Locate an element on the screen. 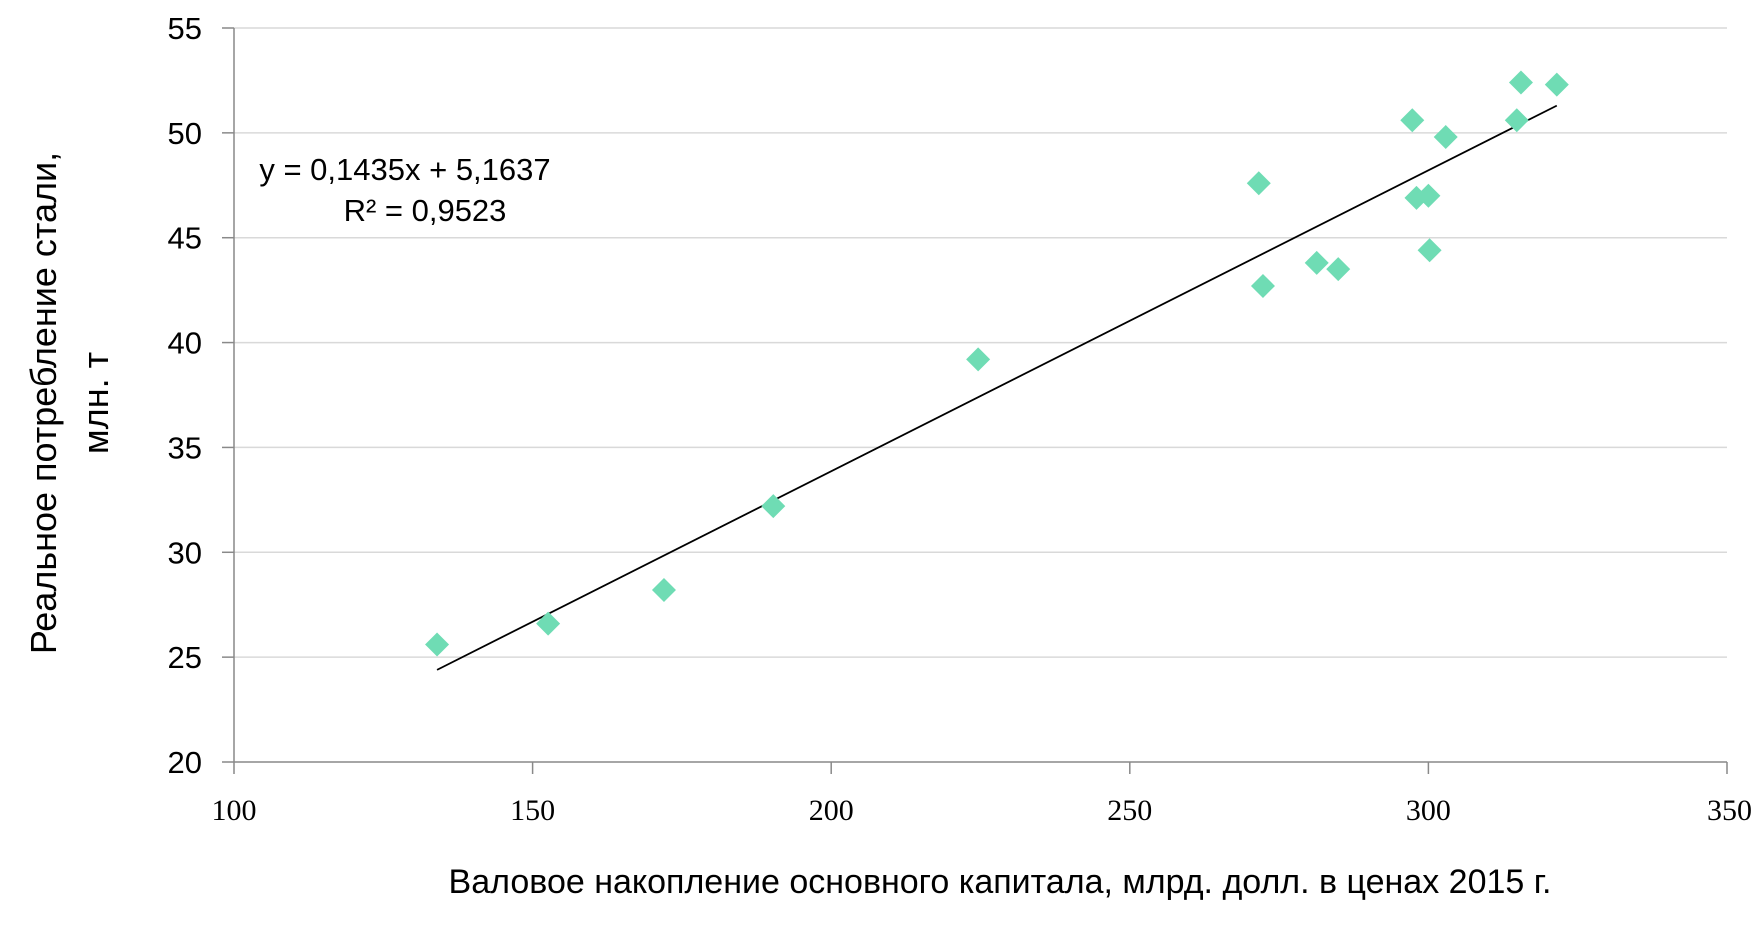 This screenshot has height=930, width=1760. x-tick-label-2: 200 is located at coordinates (831, 810).